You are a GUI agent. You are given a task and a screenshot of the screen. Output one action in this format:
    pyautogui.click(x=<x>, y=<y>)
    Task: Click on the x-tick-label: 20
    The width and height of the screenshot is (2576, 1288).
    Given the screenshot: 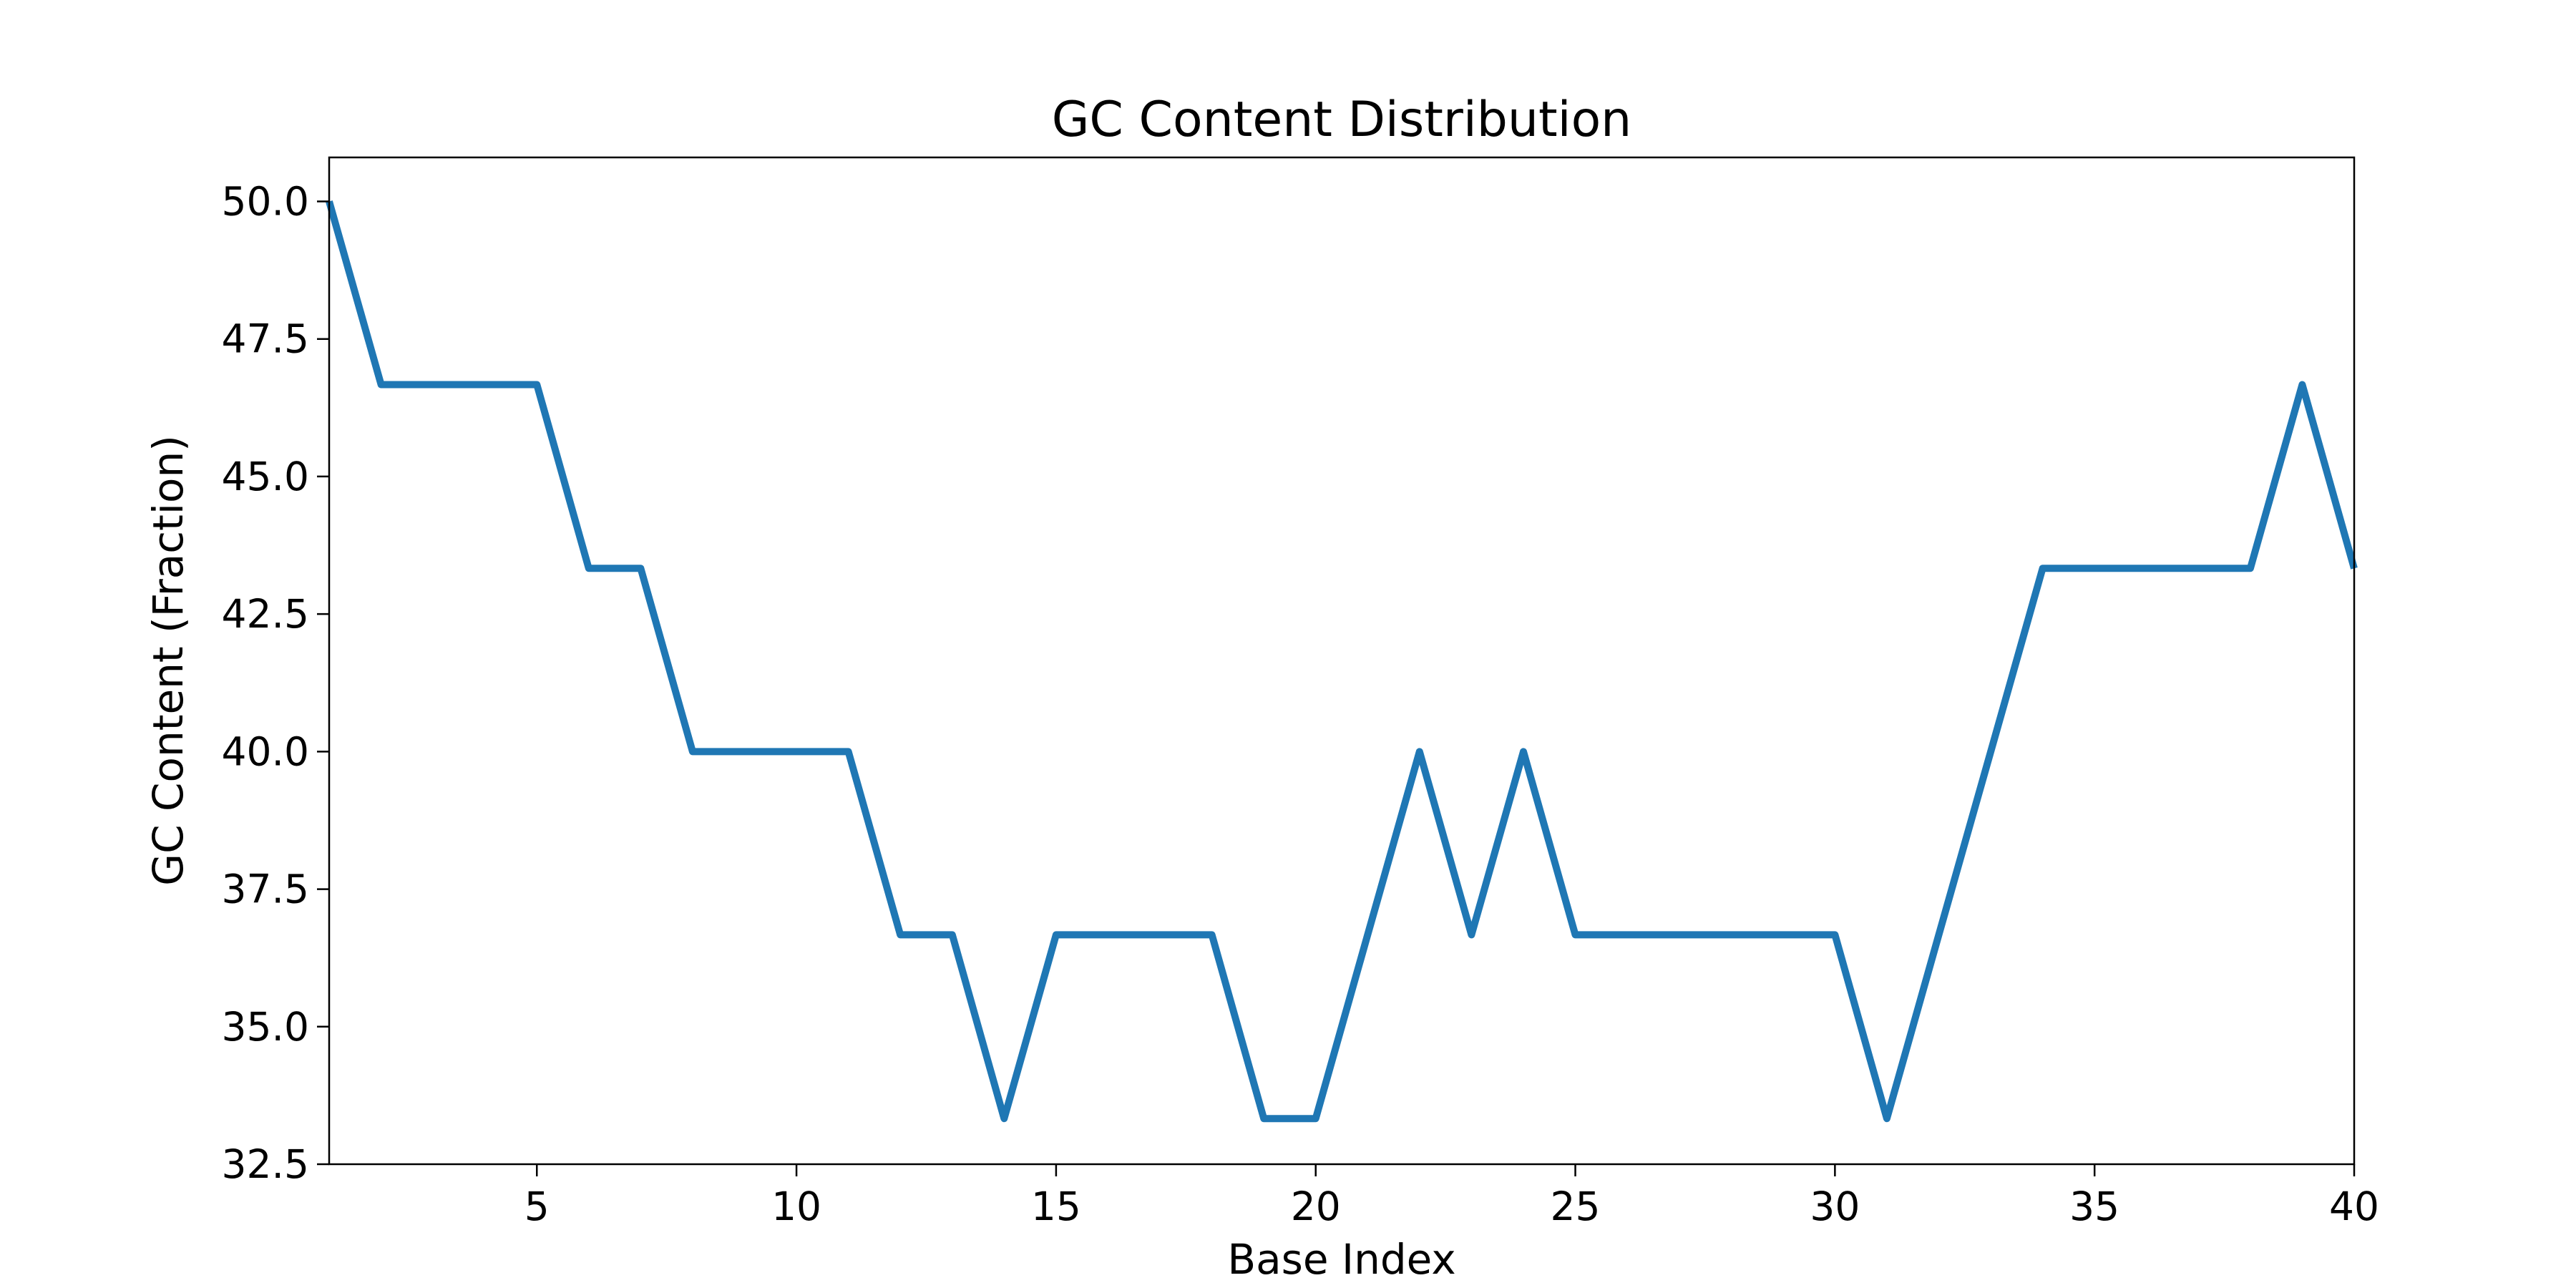 What is the action you would take?
    pyautogui.click(x=1316, y=1206)
    